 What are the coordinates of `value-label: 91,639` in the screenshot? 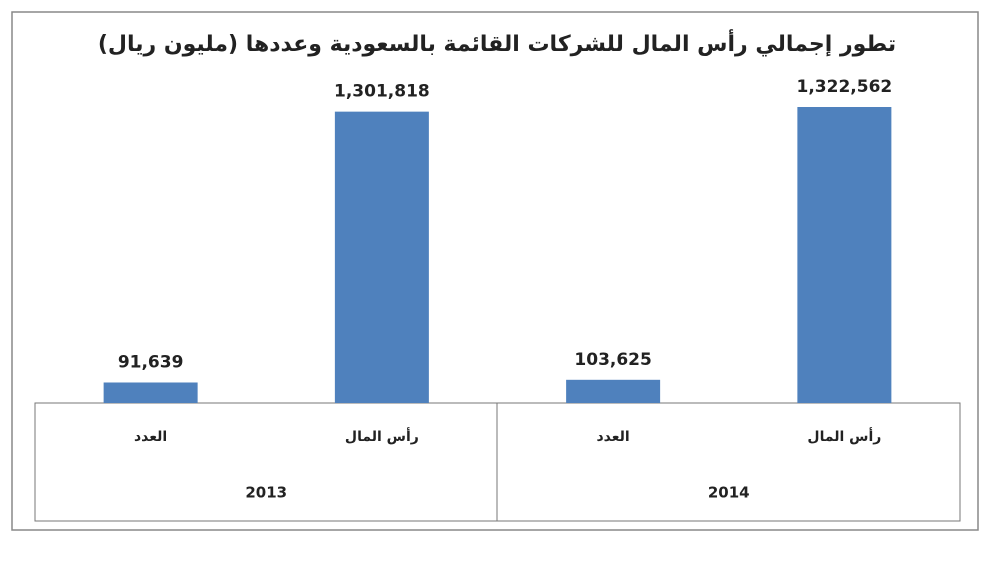 It's located at (151, 362).